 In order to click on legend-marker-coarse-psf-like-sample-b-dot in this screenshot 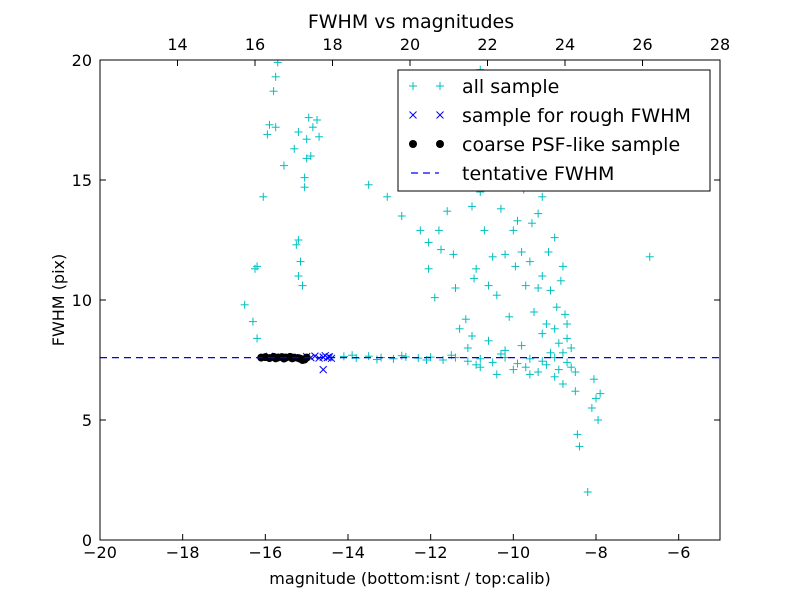, I will do `click(440, 144)`.